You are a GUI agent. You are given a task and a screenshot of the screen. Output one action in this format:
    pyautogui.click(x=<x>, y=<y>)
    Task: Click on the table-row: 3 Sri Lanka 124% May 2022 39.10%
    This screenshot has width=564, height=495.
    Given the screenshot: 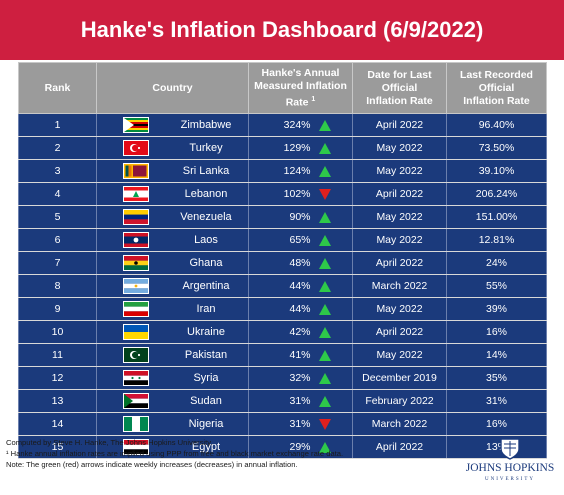 What is the action you would take?
    pyautogui.click(x=282, y=171)
    